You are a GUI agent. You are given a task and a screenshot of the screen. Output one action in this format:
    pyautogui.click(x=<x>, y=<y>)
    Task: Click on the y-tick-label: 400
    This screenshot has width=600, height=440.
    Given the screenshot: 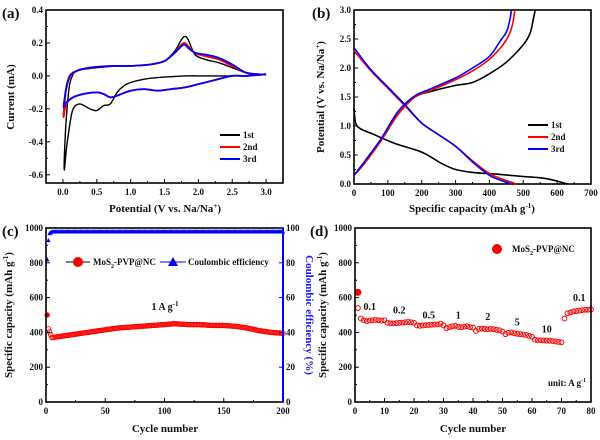 What is the action you would take?
    pyautogui.click(x=37, y=332)
    